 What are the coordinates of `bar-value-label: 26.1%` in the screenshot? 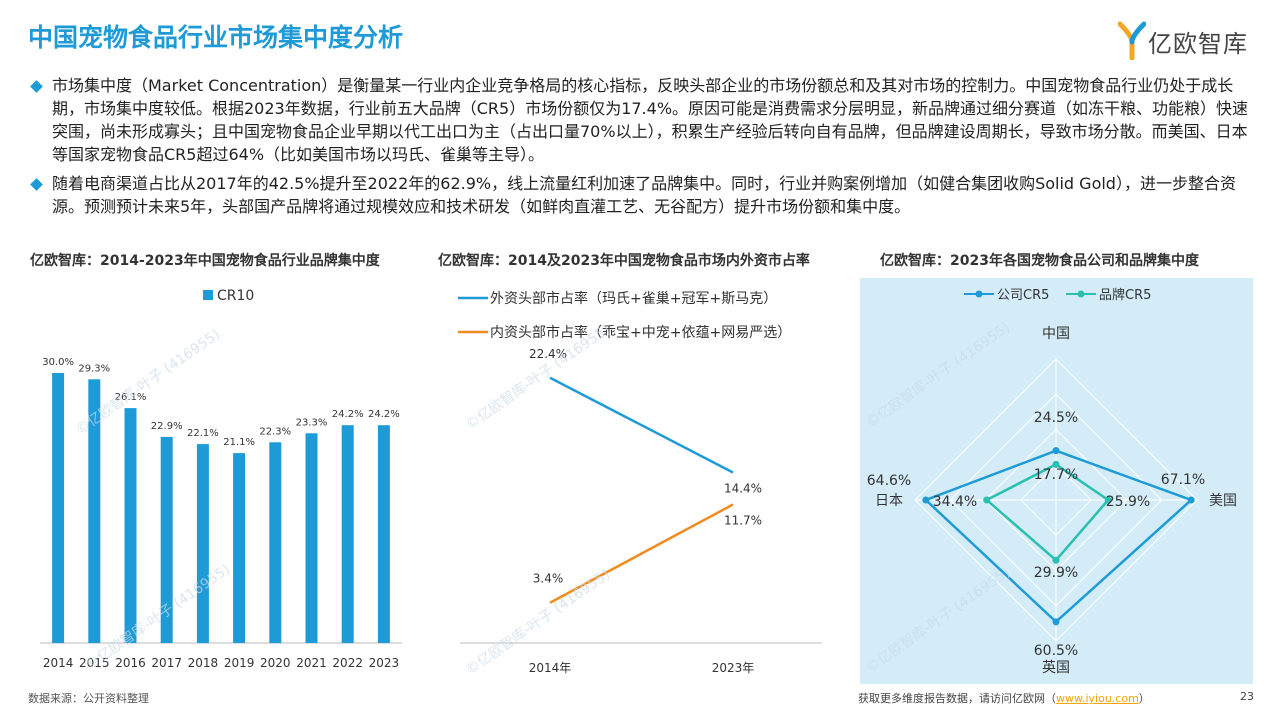 It's located at (131, 397).